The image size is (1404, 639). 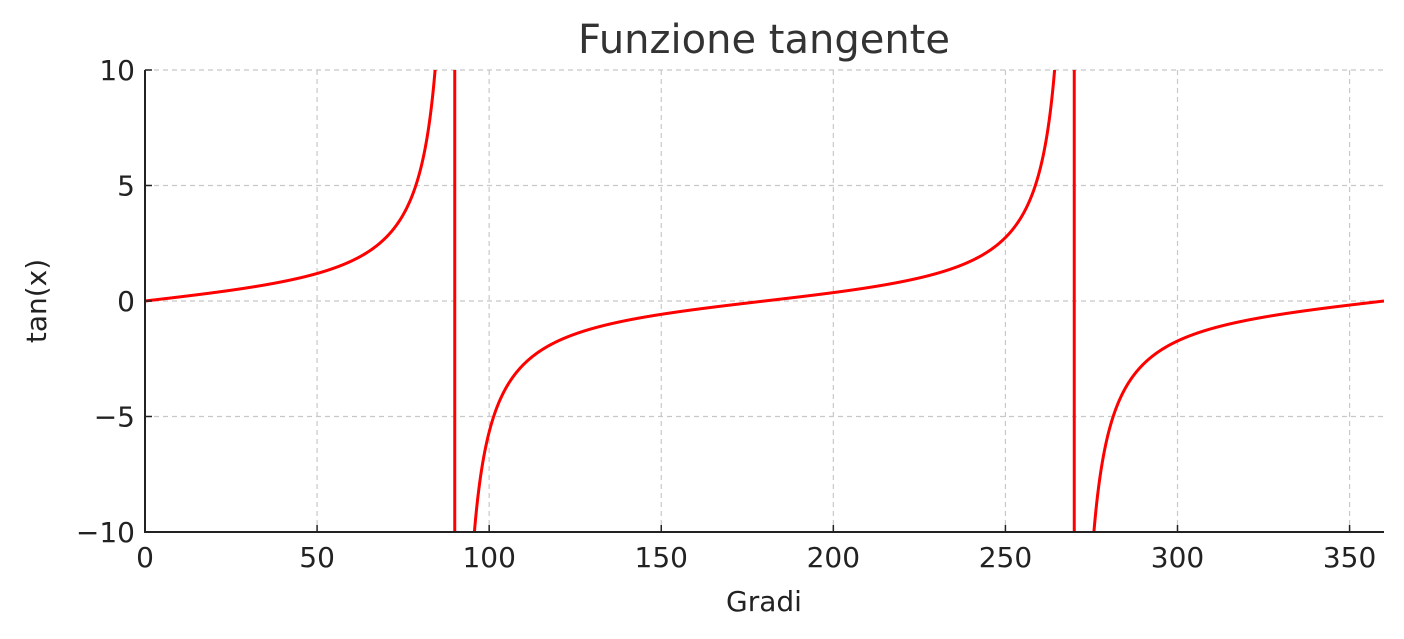 What do you see at coordinates (764, 601) in the screenshot?
I see `x-axis-label: Gradi` at bounding box center [764, 601].